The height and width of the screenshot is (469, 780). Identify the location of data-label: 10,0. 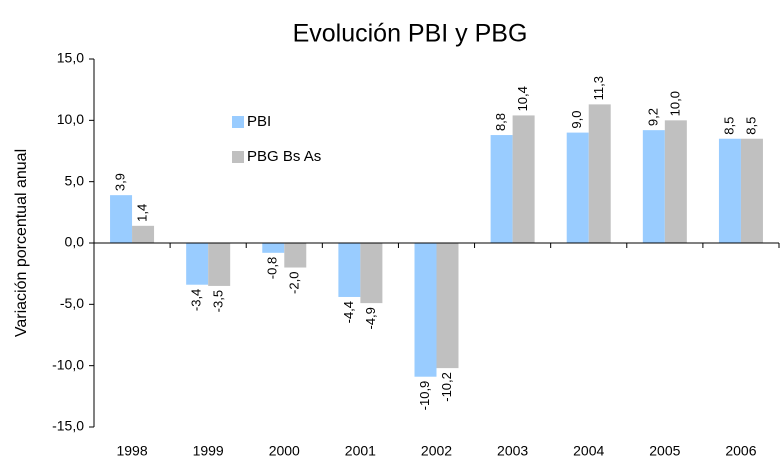
(674, 103).